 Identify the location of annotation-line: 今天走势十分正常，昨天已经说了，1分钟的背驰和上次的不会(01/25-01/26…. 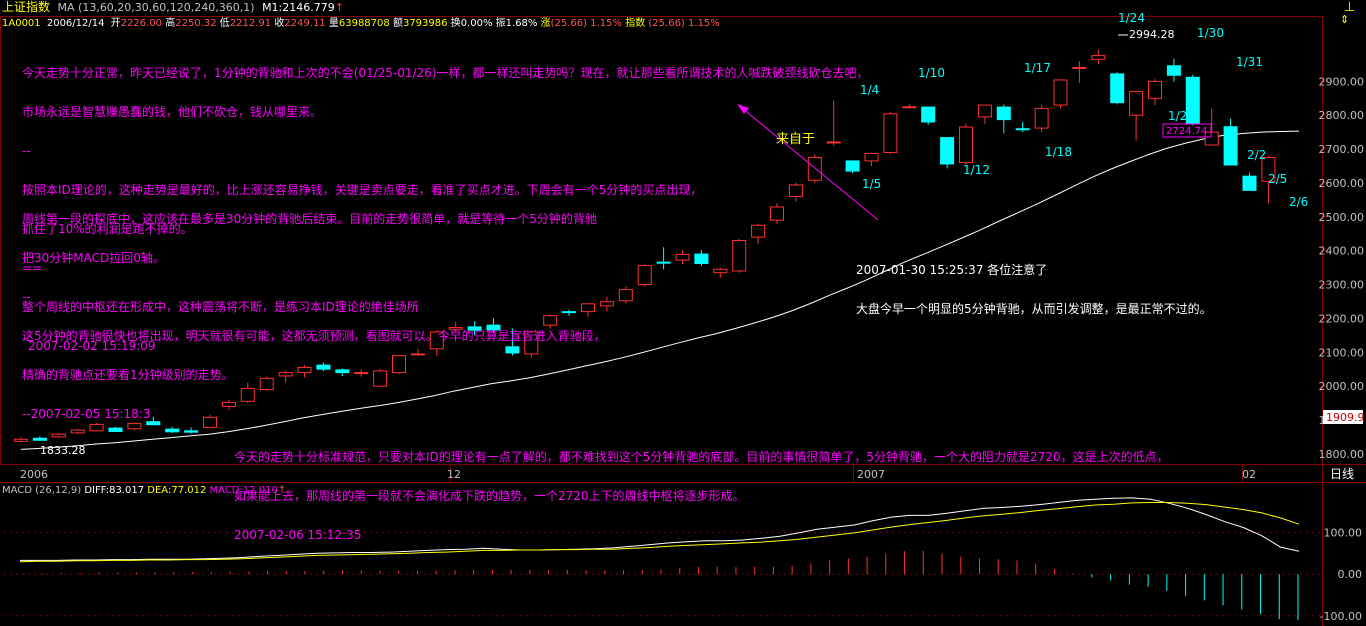
(445, 73).